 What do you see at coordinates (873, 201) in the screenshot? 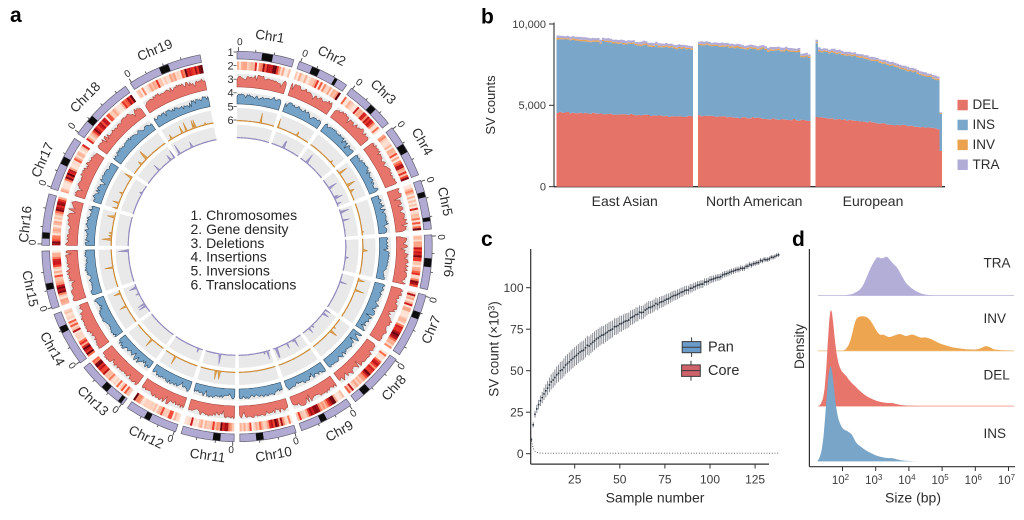
I see `svg-text: European` at bounding box center [873, 201].